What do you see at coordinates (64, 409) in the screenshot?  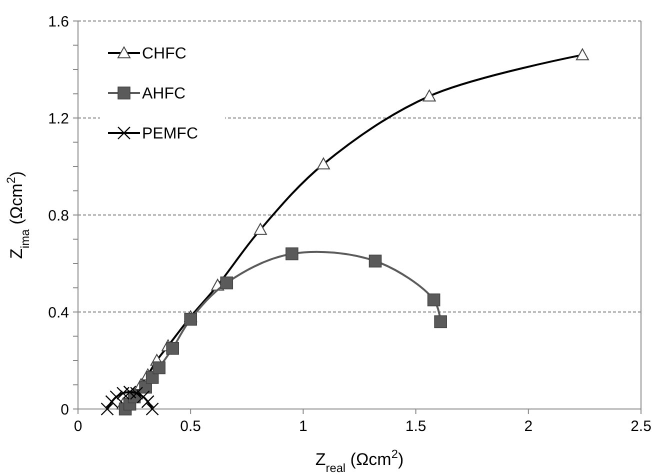 I see `y-tick-label: 0` at bounding box center [64, 409].